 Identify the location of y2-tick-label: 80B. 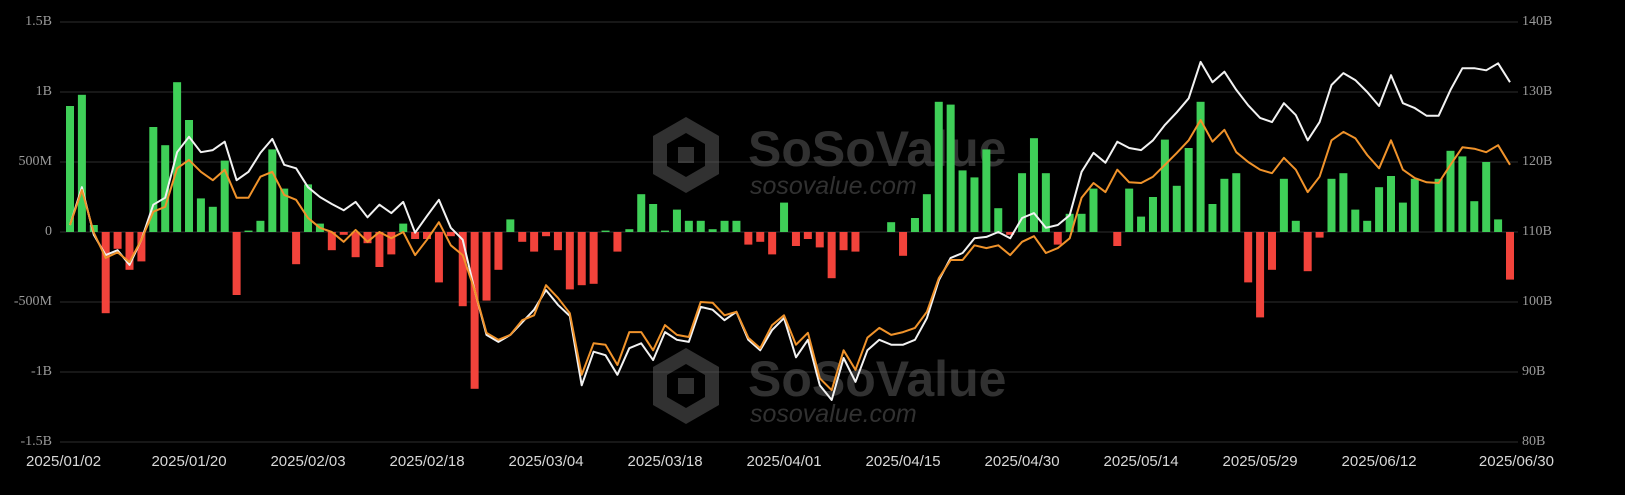
(1533, 441).